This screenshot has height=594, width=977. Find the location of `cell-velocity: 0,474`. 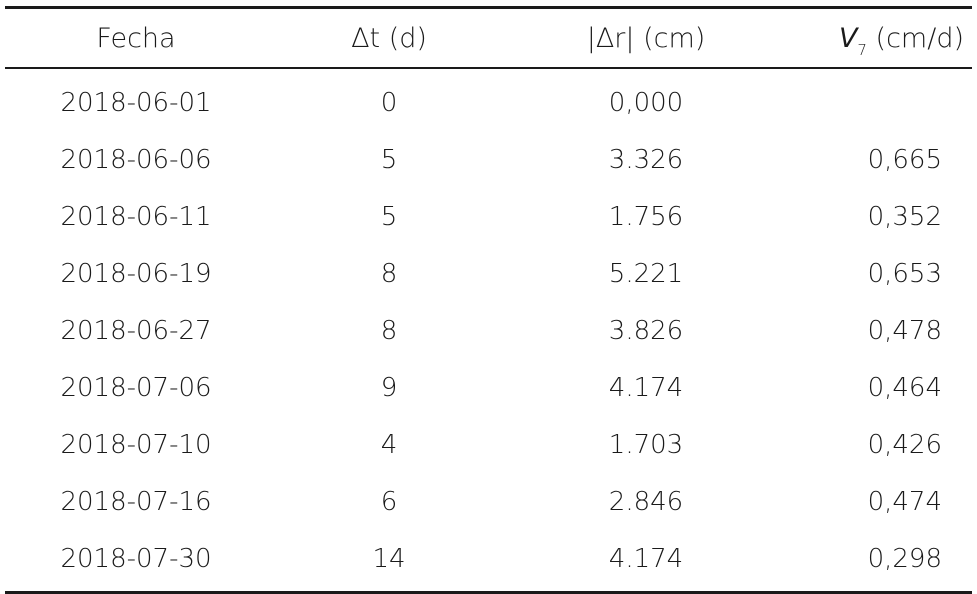

cell-velocity: 0,474 is located at coordinates (904, 501).